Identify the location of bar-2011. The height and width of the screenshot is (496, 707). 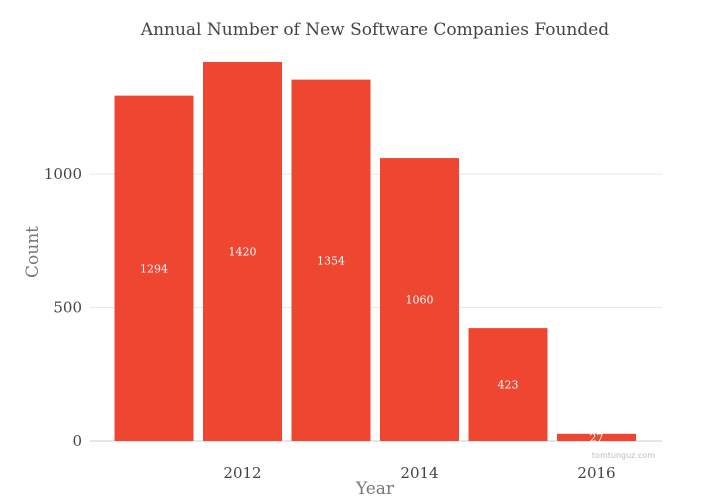
(154, 268).